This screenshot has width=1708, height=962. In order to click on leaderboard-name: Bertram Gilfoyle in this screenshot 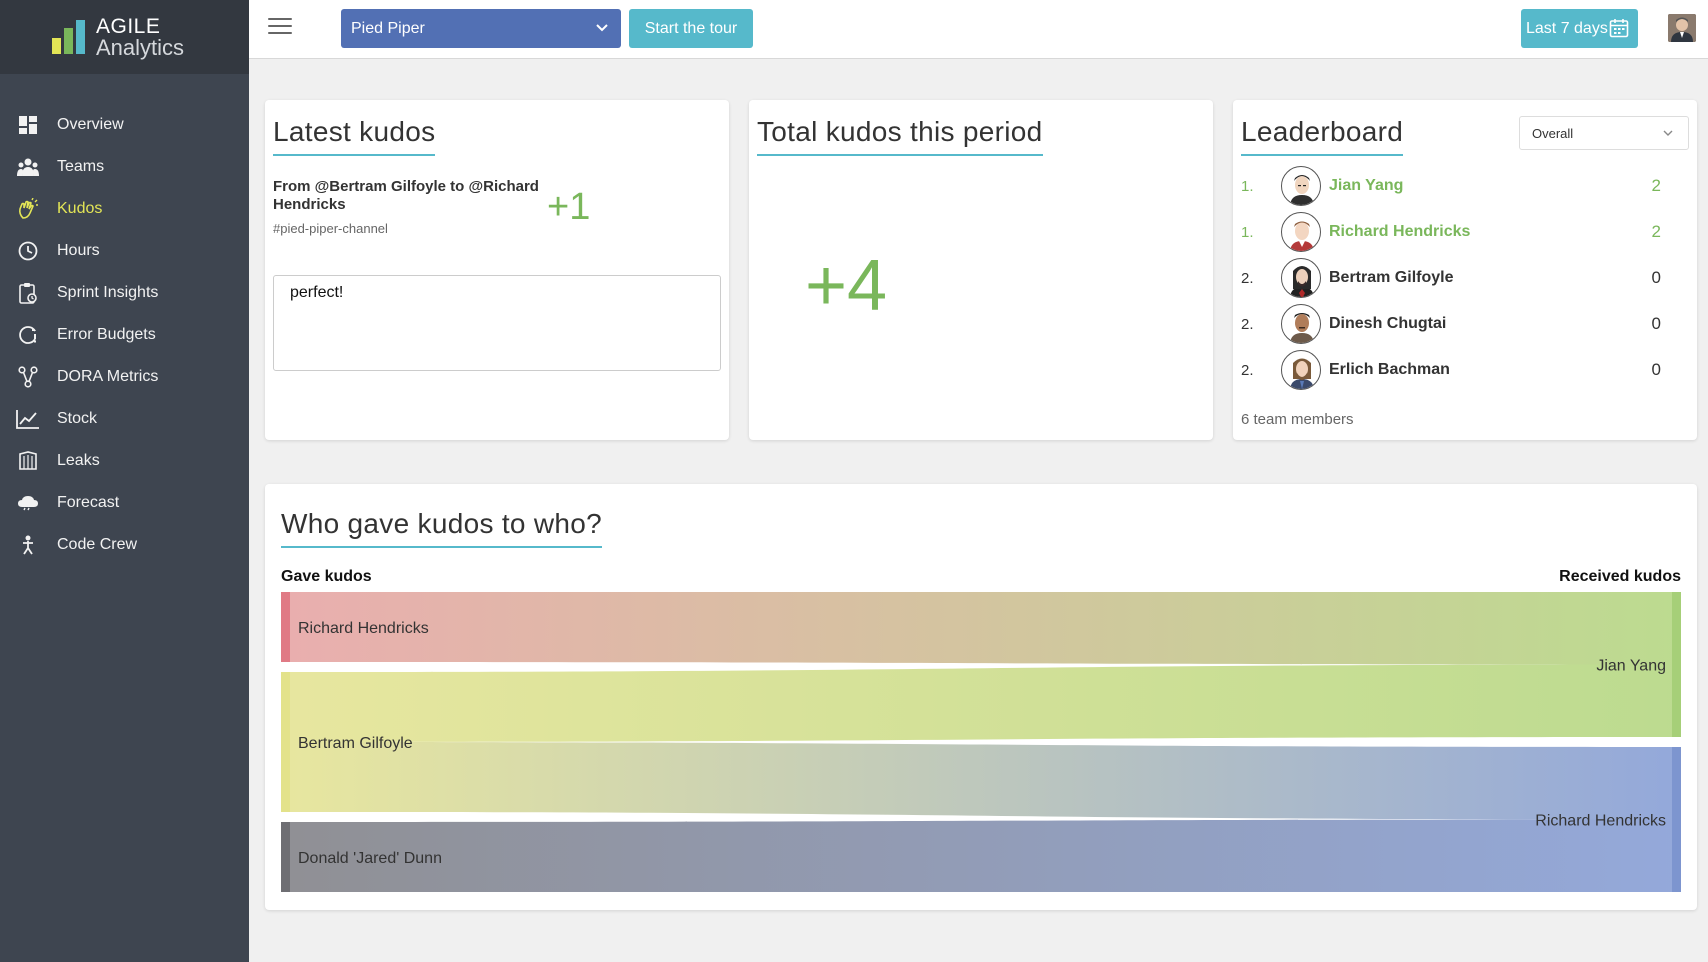, I will do `click(1391, 277)`.